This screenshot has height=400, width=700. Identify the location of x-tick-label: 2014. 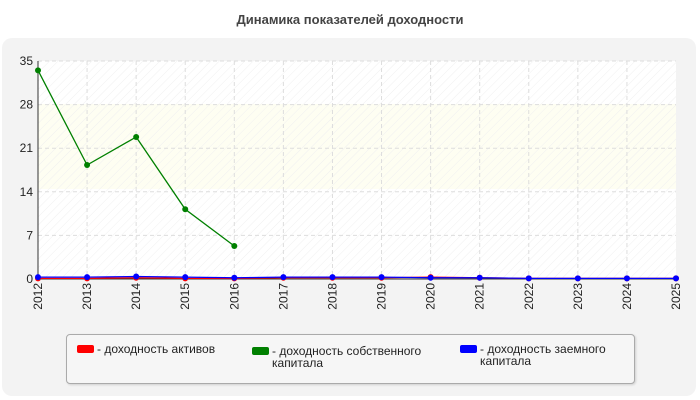
(136, 296).